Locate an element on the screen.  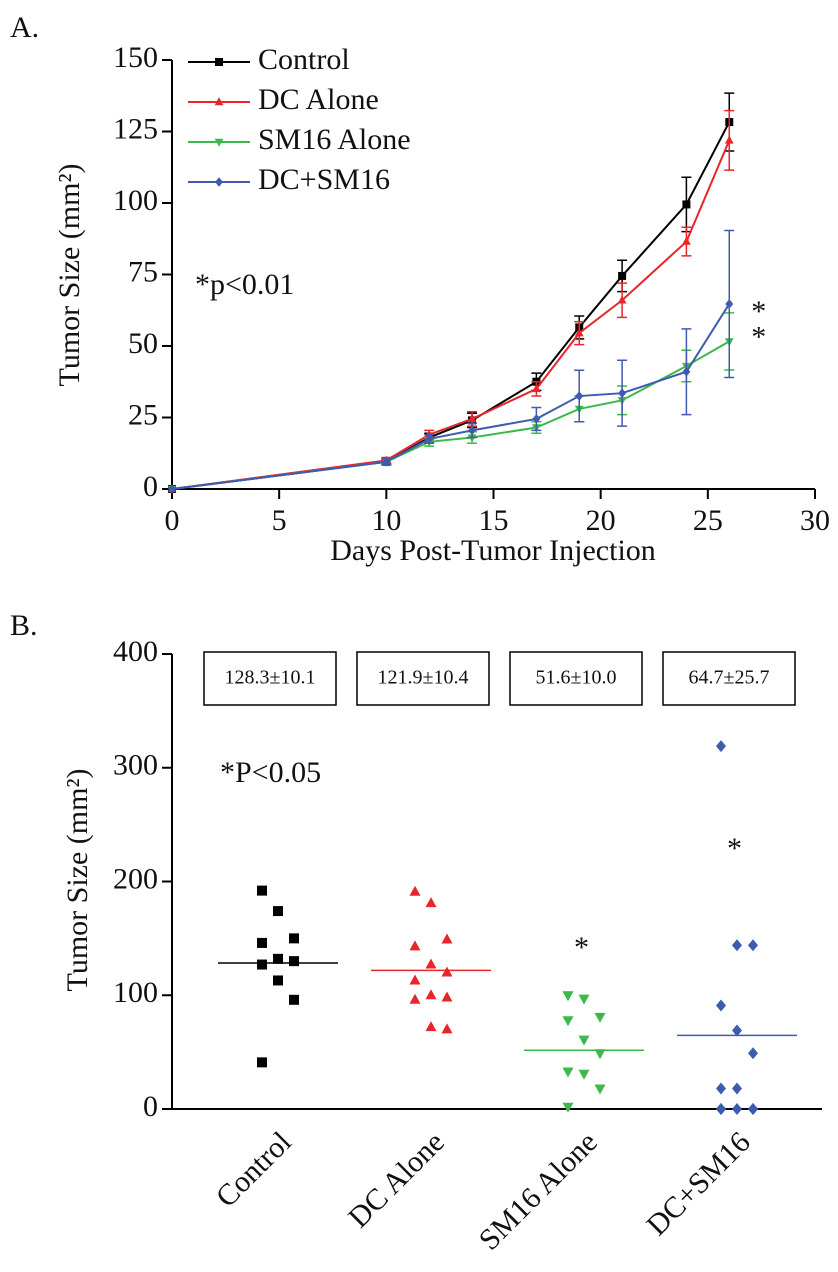
summary-label: 51.6±10.0 is located at coordinates (576, 678).